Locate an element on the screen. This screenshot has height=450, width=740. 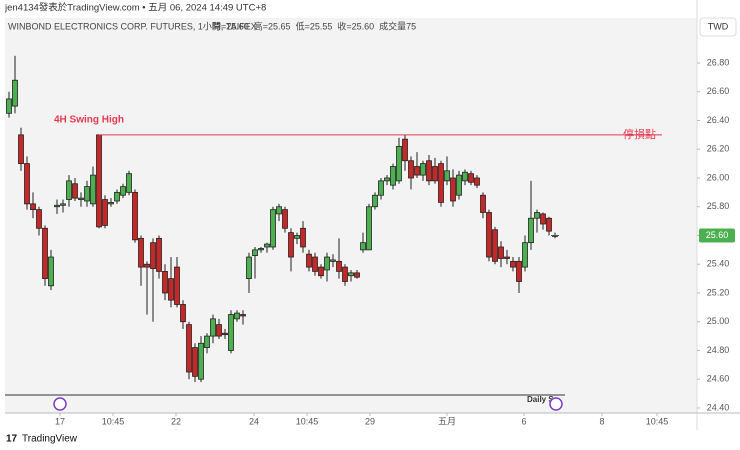
level-label: 停損點 is located at coordinates (639, 134).